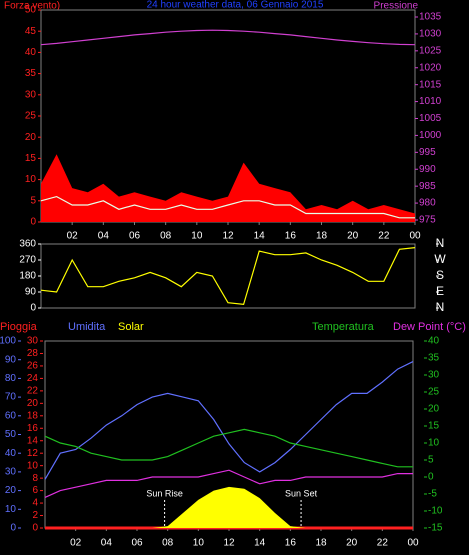 The width and height of the screenshot is (469, 555). Describe the element at coordinates (434, 443) in the screenshot. I see `y2-tick-label: 10` at that location.